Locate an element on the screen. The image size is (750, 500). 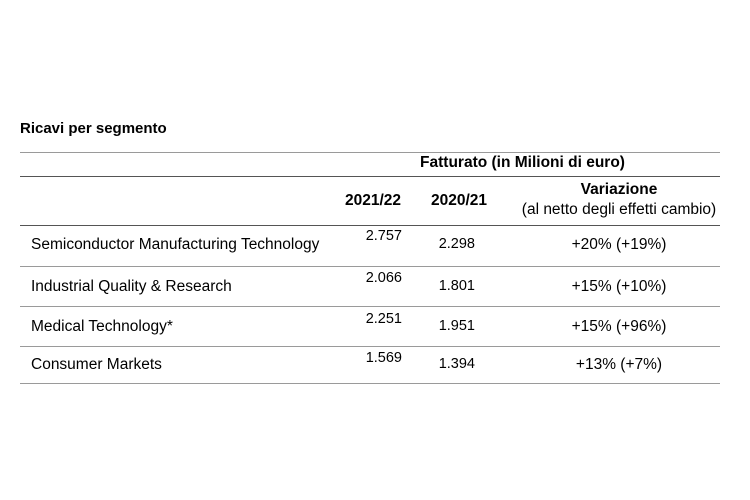
variation-value: +13% (+7%) is located at coordinates (619, 364).